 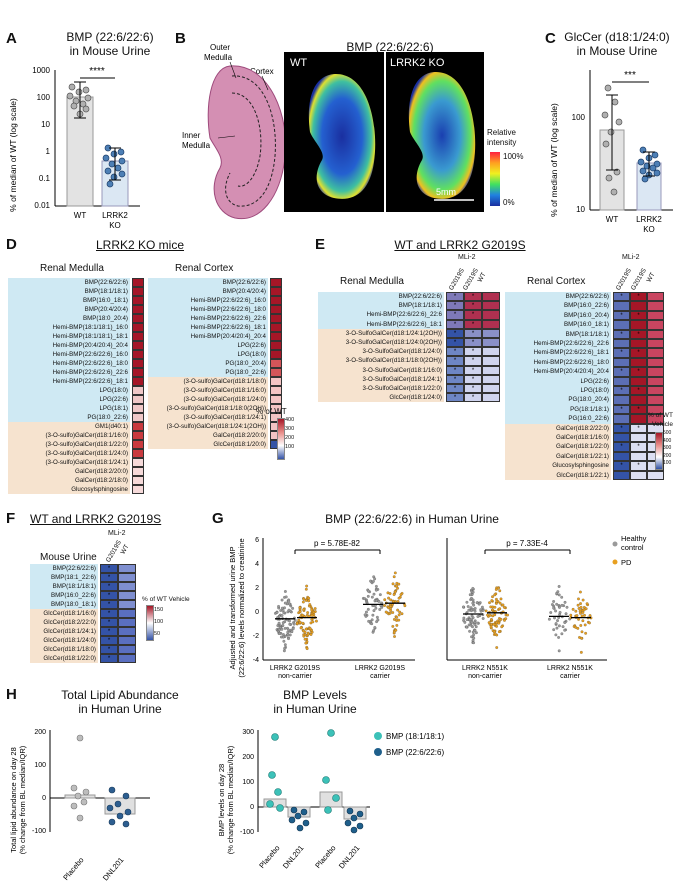 What do you see at coordinates (649, 219) in the screenshot?
I see `c-xlabel-ko1: LRRK2` at bounding box center [649, 219].